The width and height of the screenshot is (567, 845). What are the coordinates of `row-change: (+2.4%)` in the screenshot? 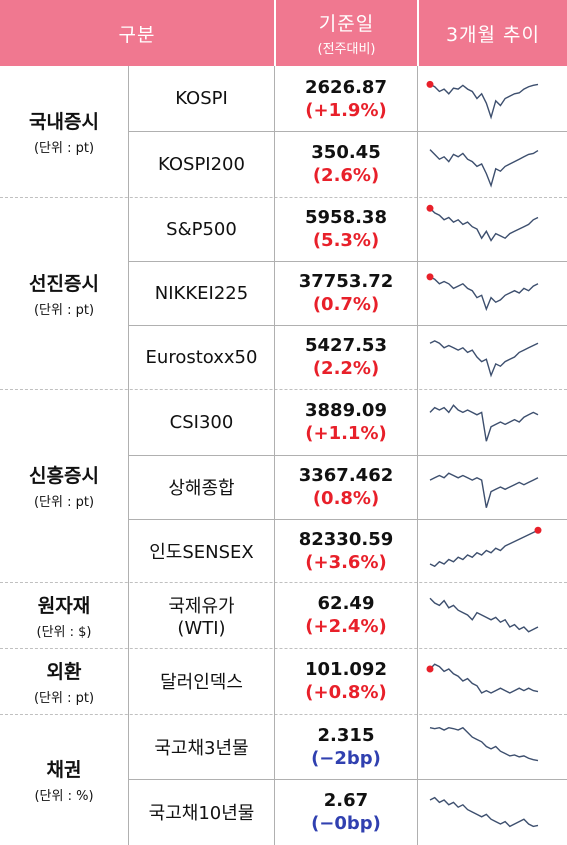 It's located at (346, 626).